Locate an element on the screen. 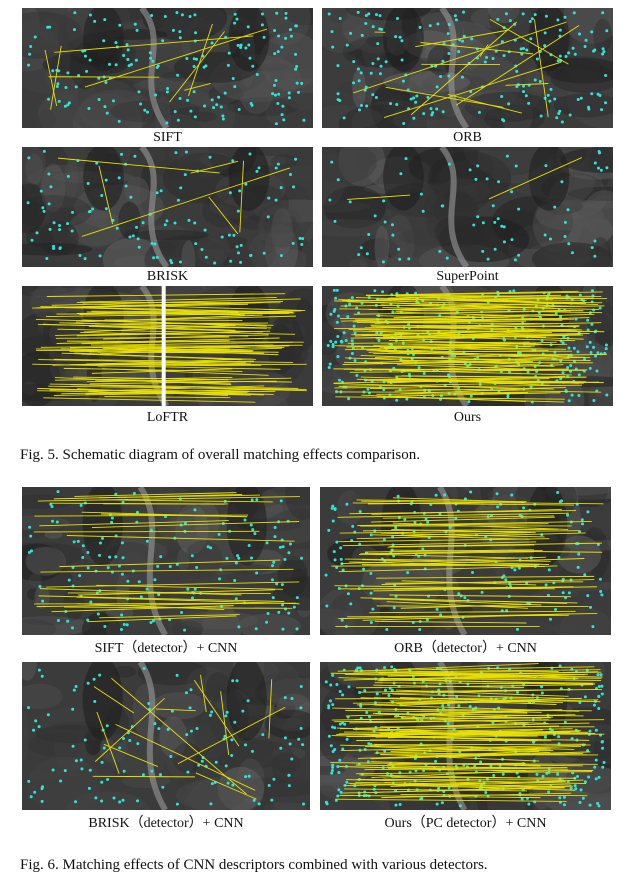 This screenshot has width=638, height=891. fig6-label-brisk-cnn: BRISK（detector）+ CNN is located at coordinates (166, 823).